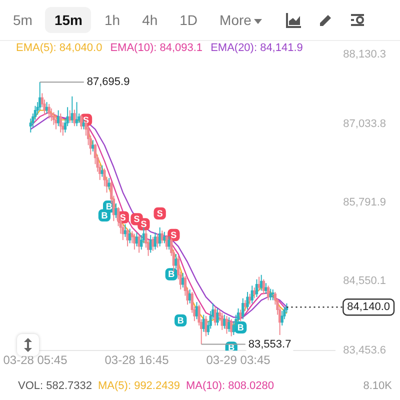  I want to click on text: EMA(5): 84,040.0, so click(59, 48).